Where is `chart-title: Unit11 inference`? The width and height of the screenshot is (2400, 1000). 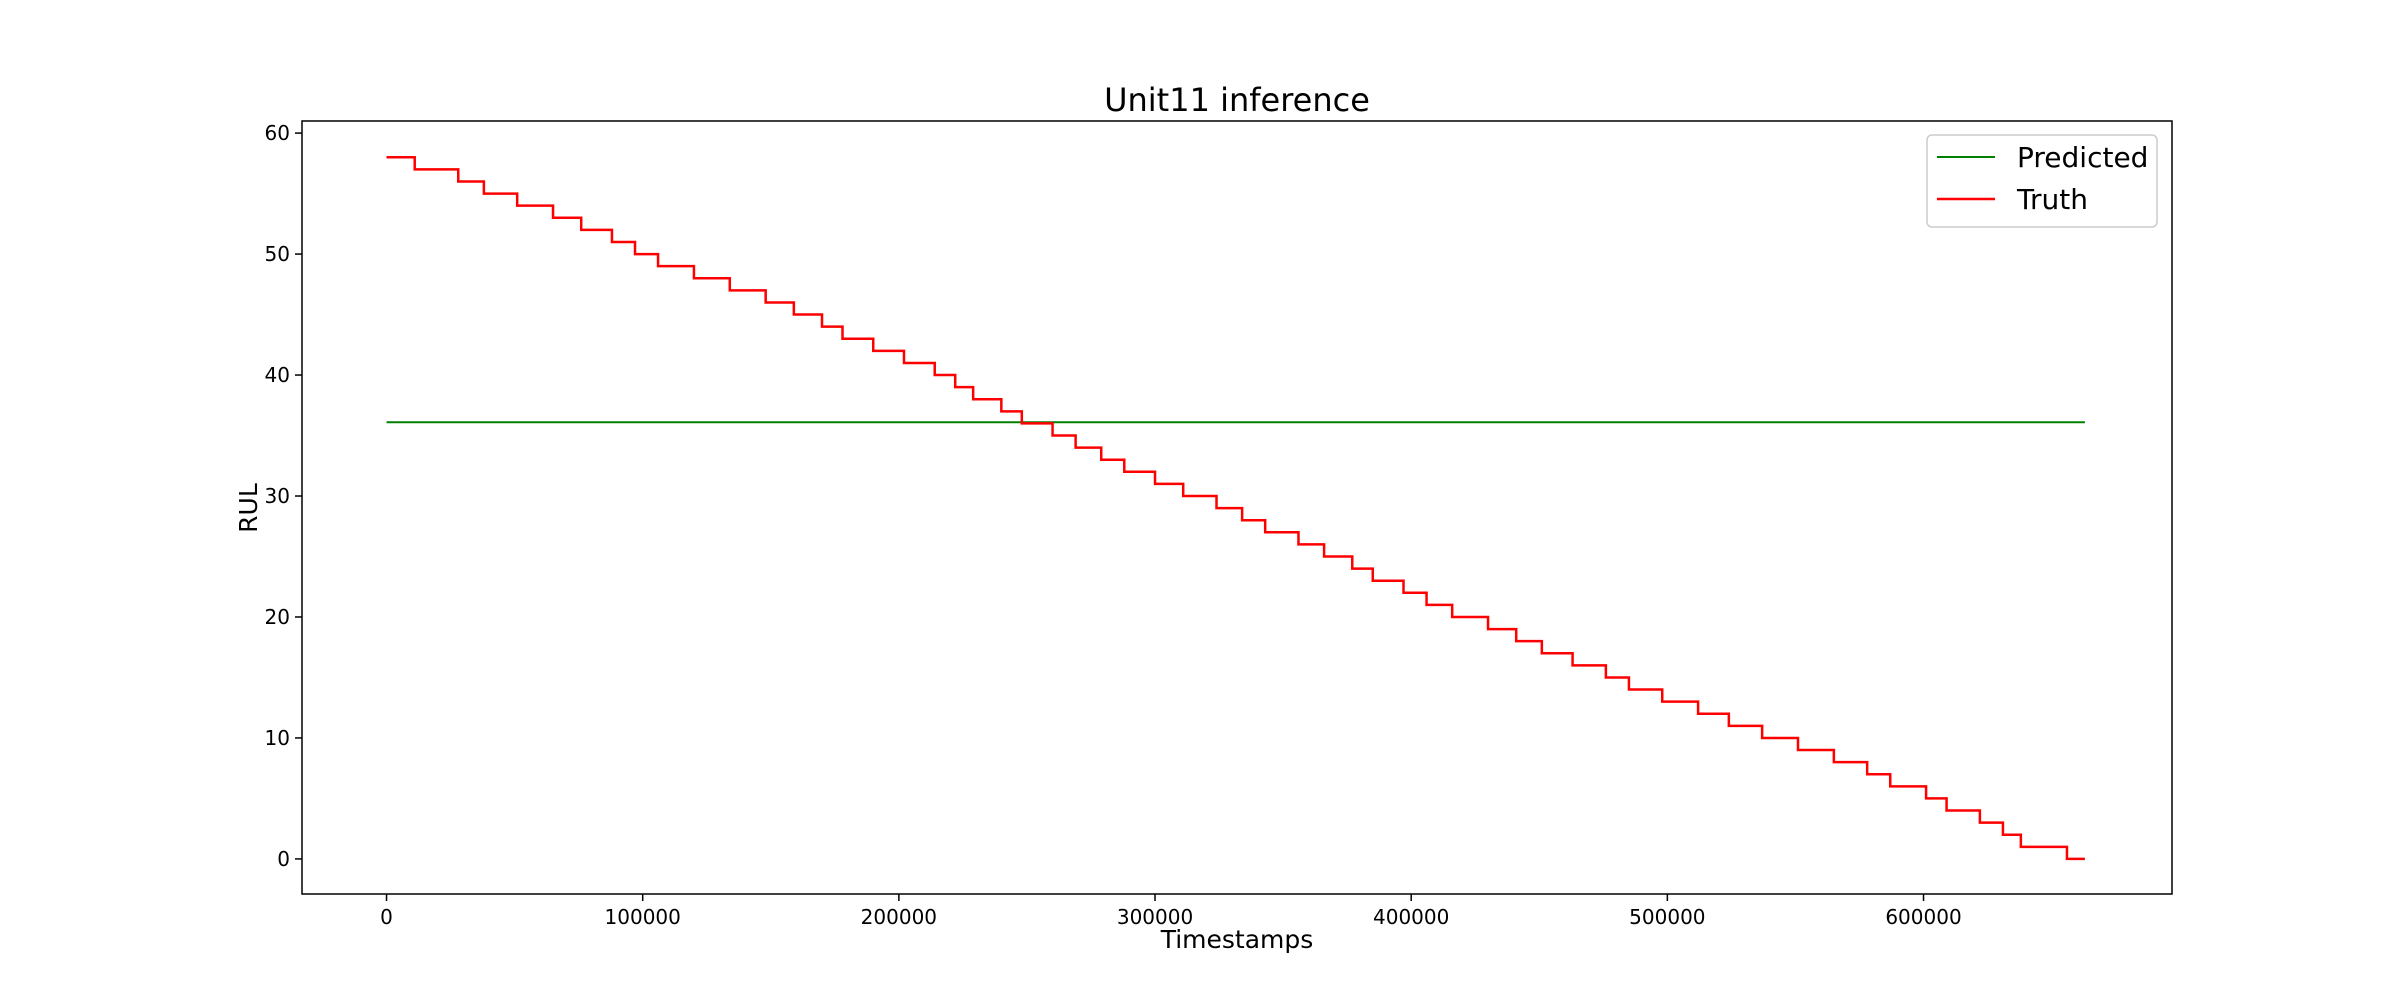 chart-title: Unit11 inference is located at coordinates (1237, 100).